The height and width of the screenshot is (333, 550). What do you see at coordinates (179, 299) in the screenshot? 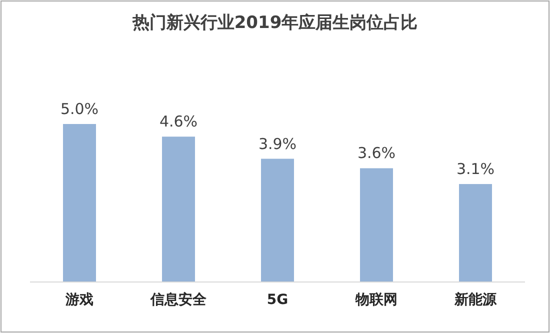
I see `x-tick-label: 信息安全` at bounding box center [179, 299].